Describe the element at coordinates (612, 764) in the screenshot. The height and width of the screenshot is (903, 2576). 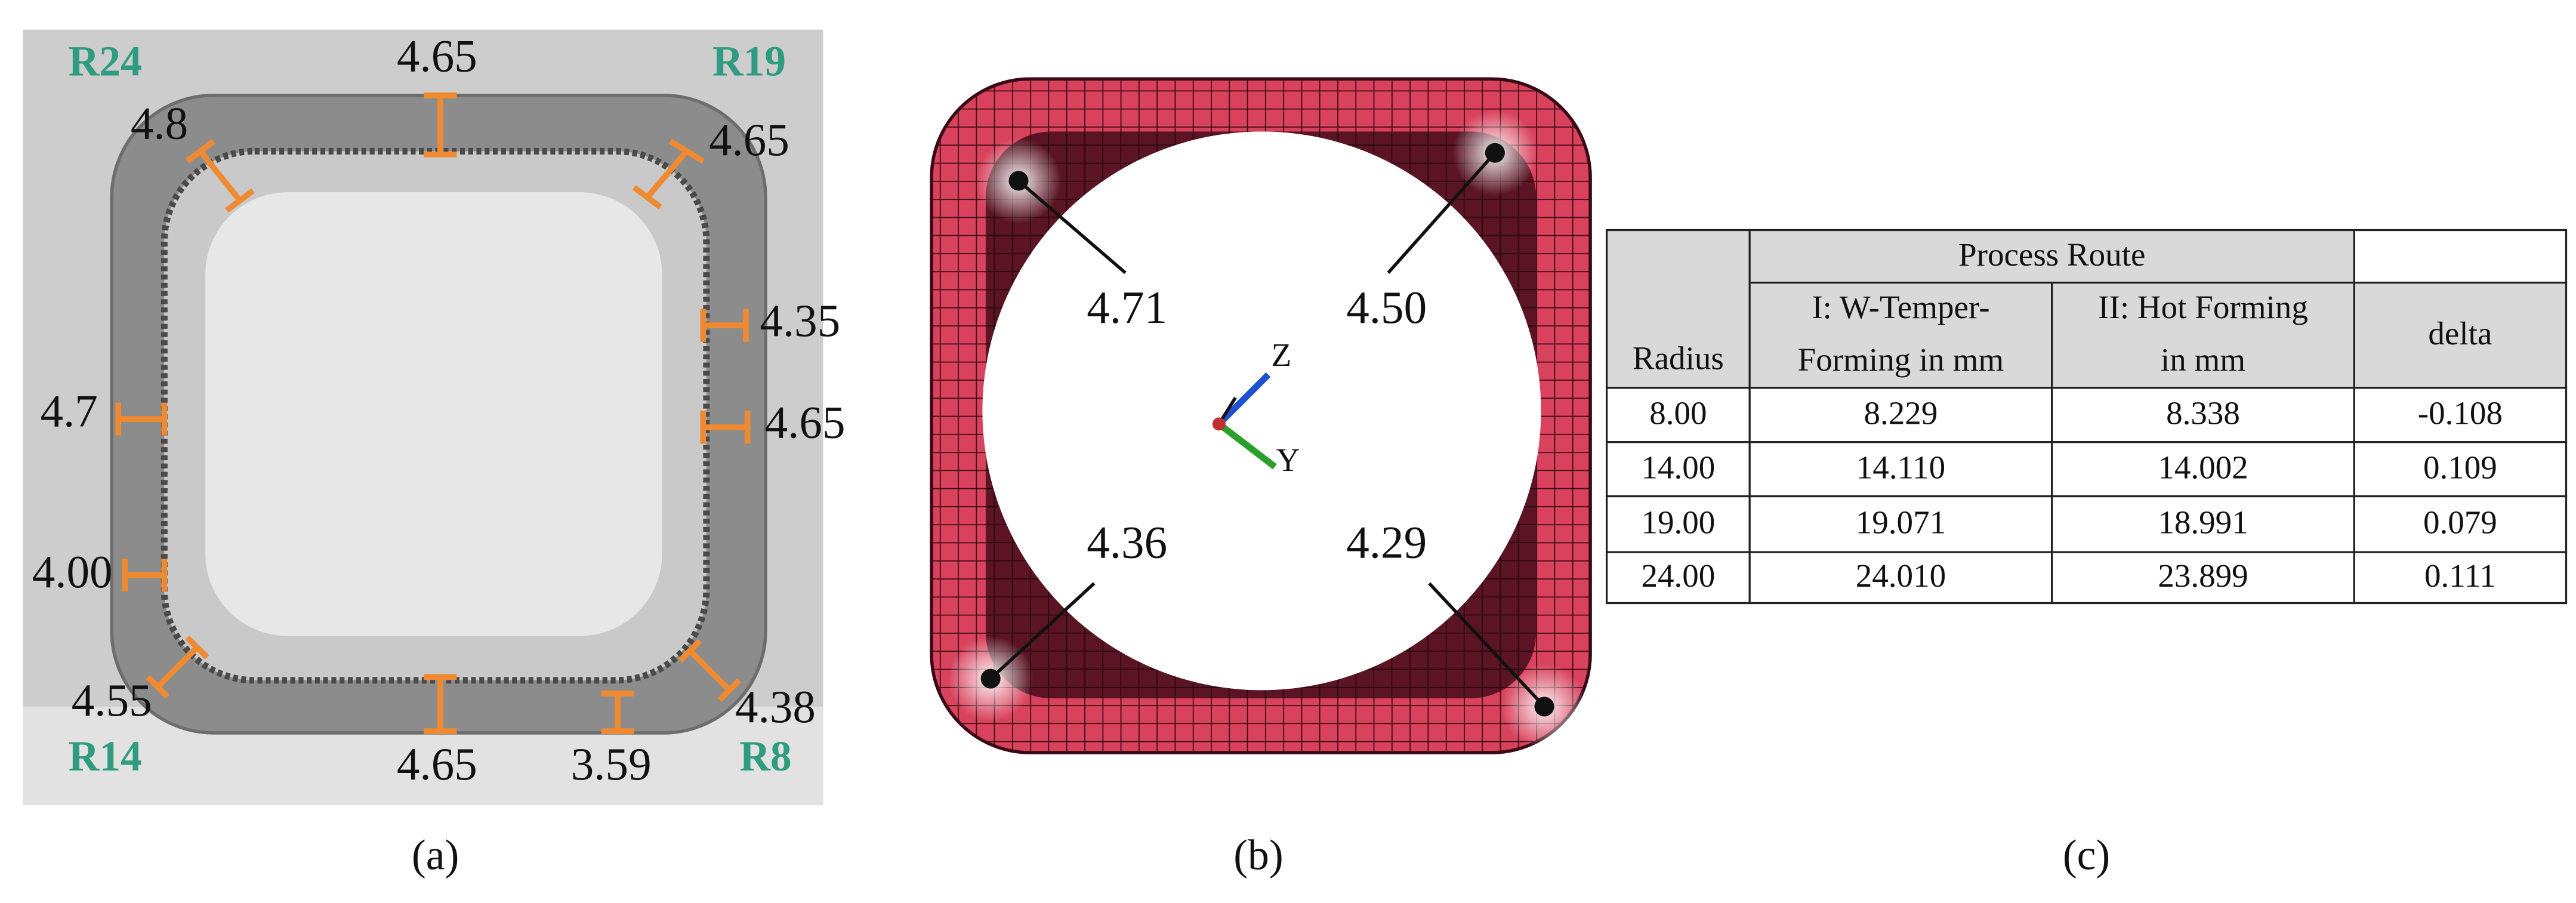
I see `thickness-label: 3.59` at that location.